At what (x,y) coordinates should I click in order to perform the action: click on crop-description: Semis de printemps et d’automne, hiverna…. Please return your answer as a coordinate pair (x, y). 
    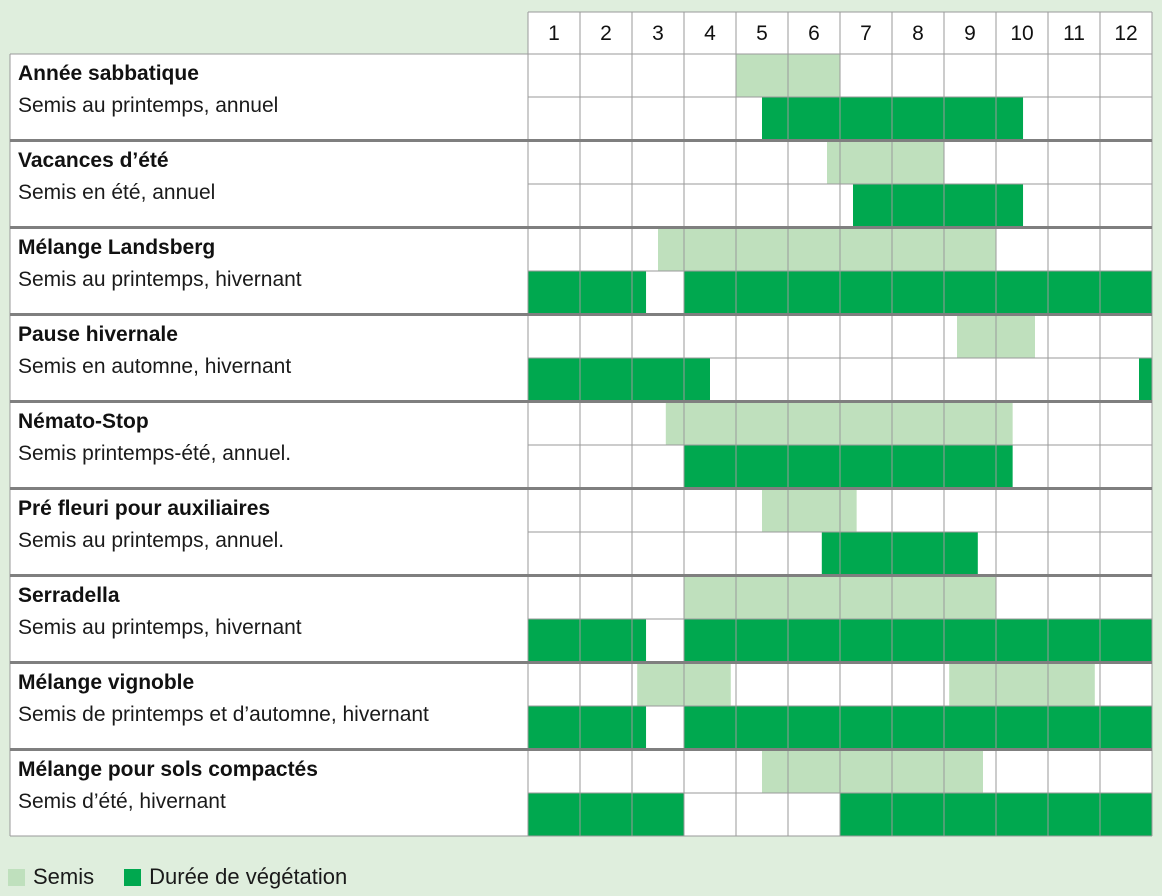
    Looking at the image, I should click on (223, 714).